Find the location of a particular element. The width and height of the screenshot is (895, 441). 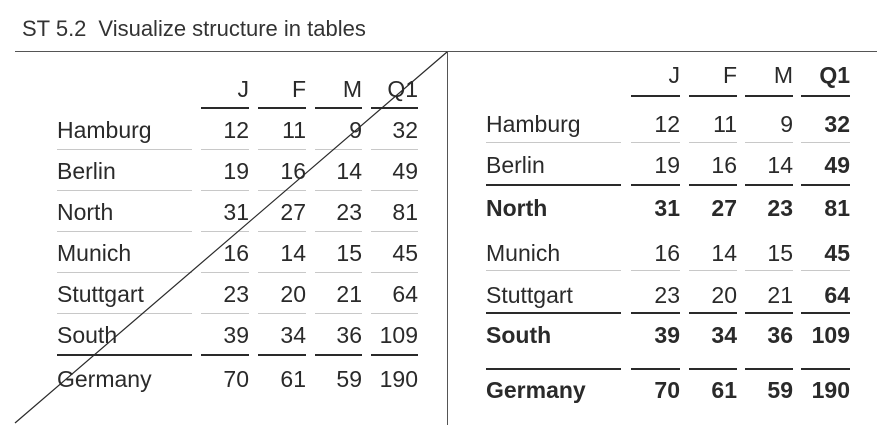

right-table-cell: 21 is located at coordinates (780, 295).